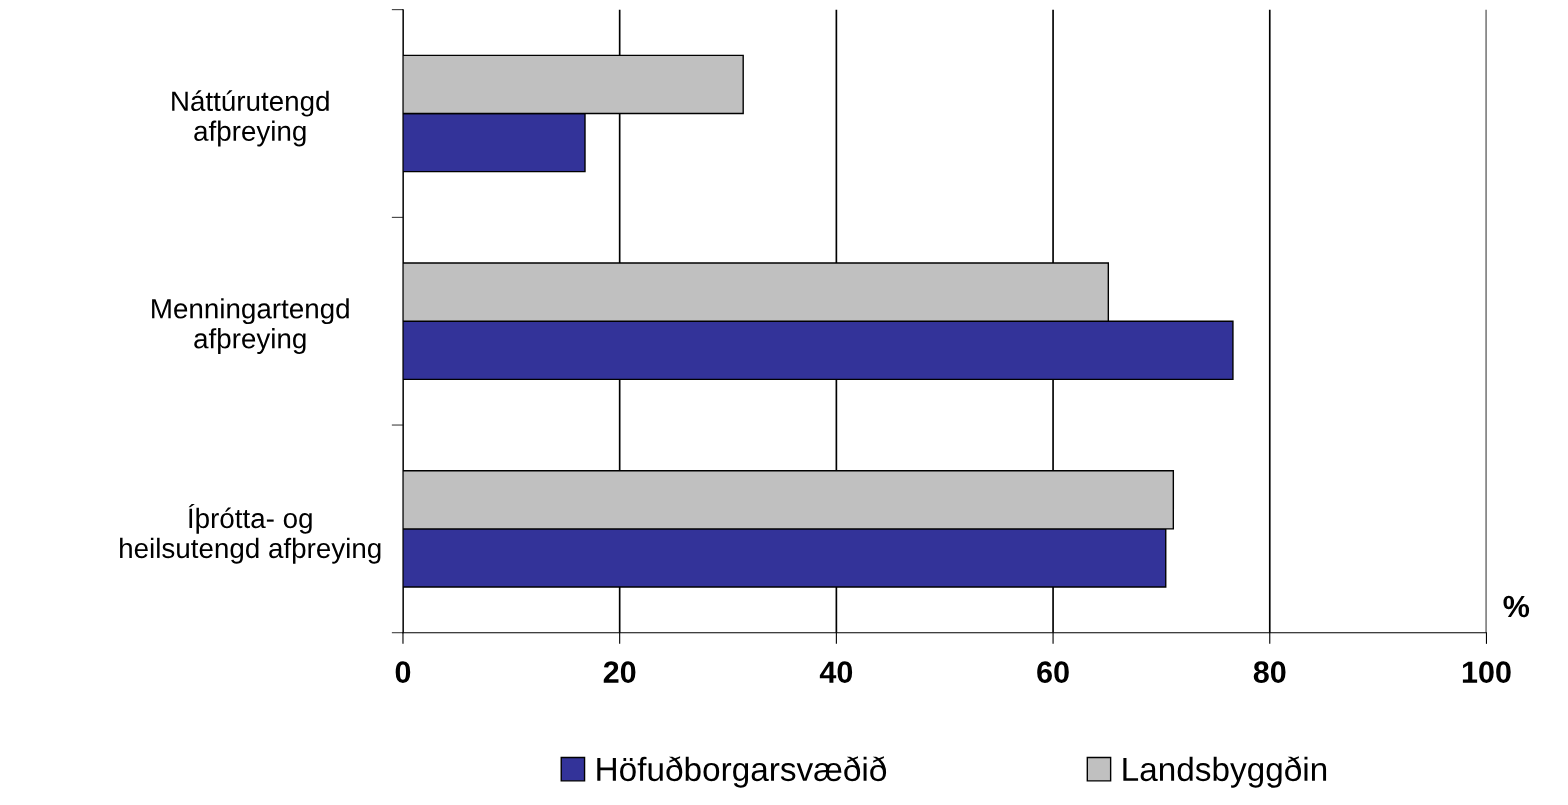  What do you see at coordinates (742, 772) in the screenshot?
I see `legend-label: Höfuðborgarsvæðið` at bounding box center [742, 772].